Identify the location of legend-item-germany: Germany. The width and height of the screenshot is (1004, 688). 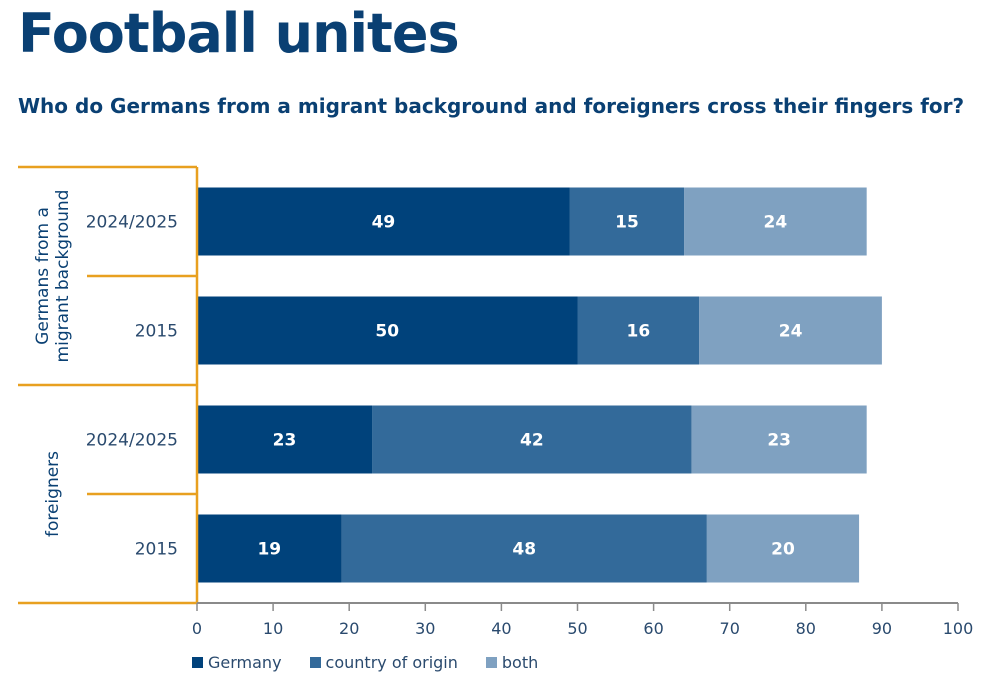
(237, 662).